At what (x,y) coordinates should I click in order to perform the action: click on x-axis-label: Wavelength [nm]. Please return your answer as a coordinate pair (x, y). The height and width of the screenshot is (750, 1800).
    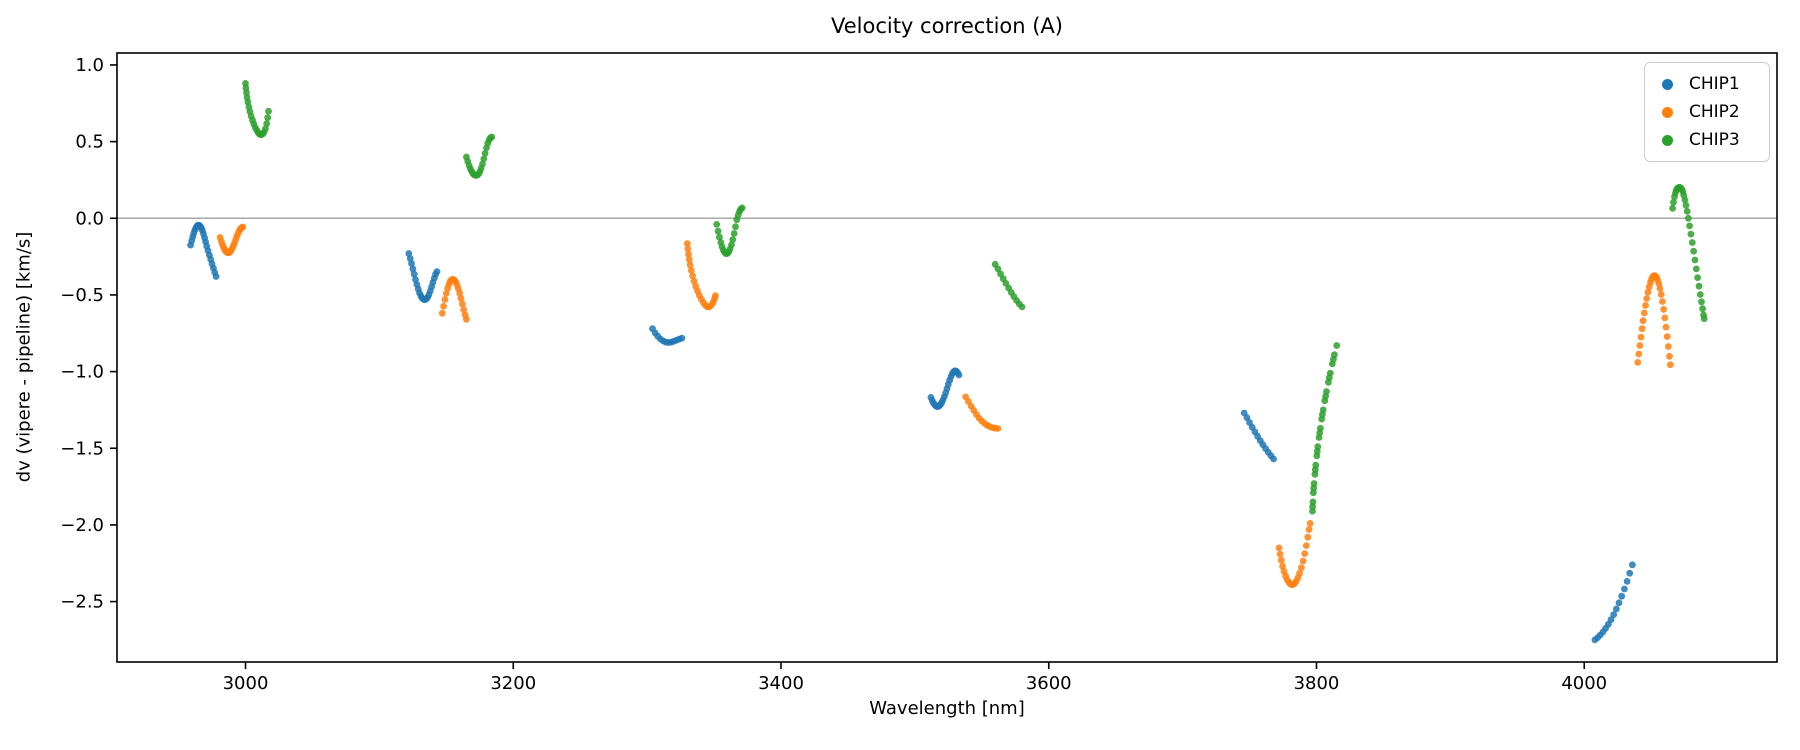
    Looking at the image, I should click on (947, 708).